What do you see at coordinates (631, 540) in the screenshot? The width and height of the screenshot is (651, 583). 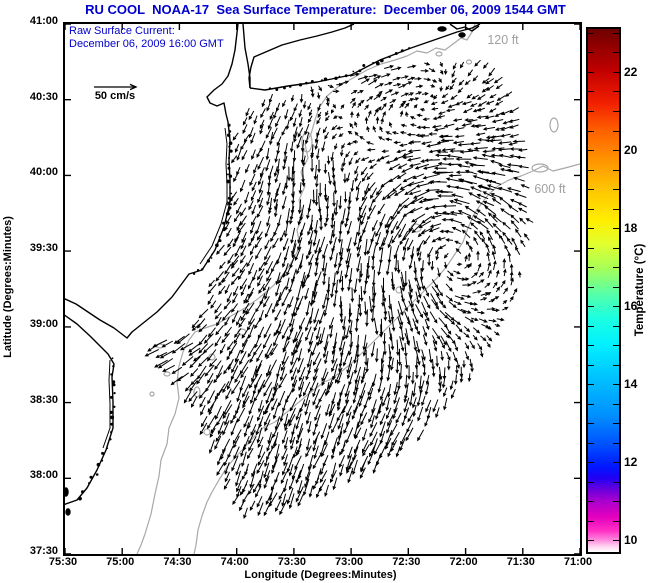 I see `colorbar-tick-label: 10` at bounding box center [631, 540].